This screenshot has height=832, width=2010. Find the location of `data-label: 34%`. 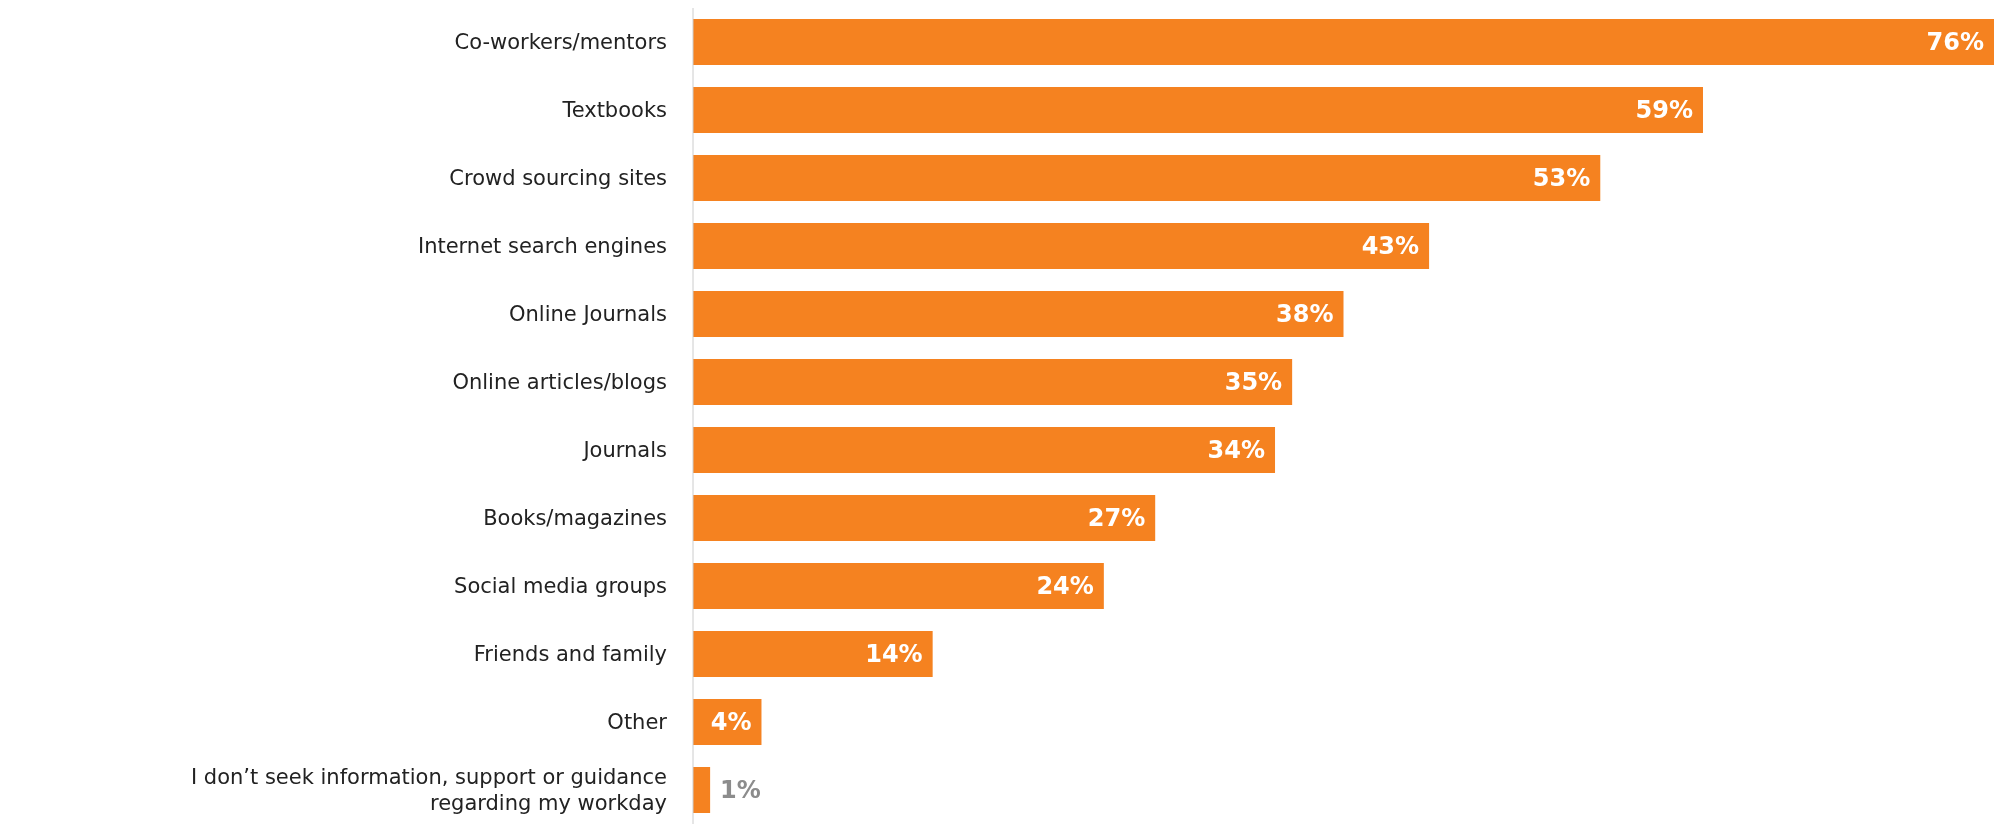

data-label: 34% is located at coordinates (1236, 450).